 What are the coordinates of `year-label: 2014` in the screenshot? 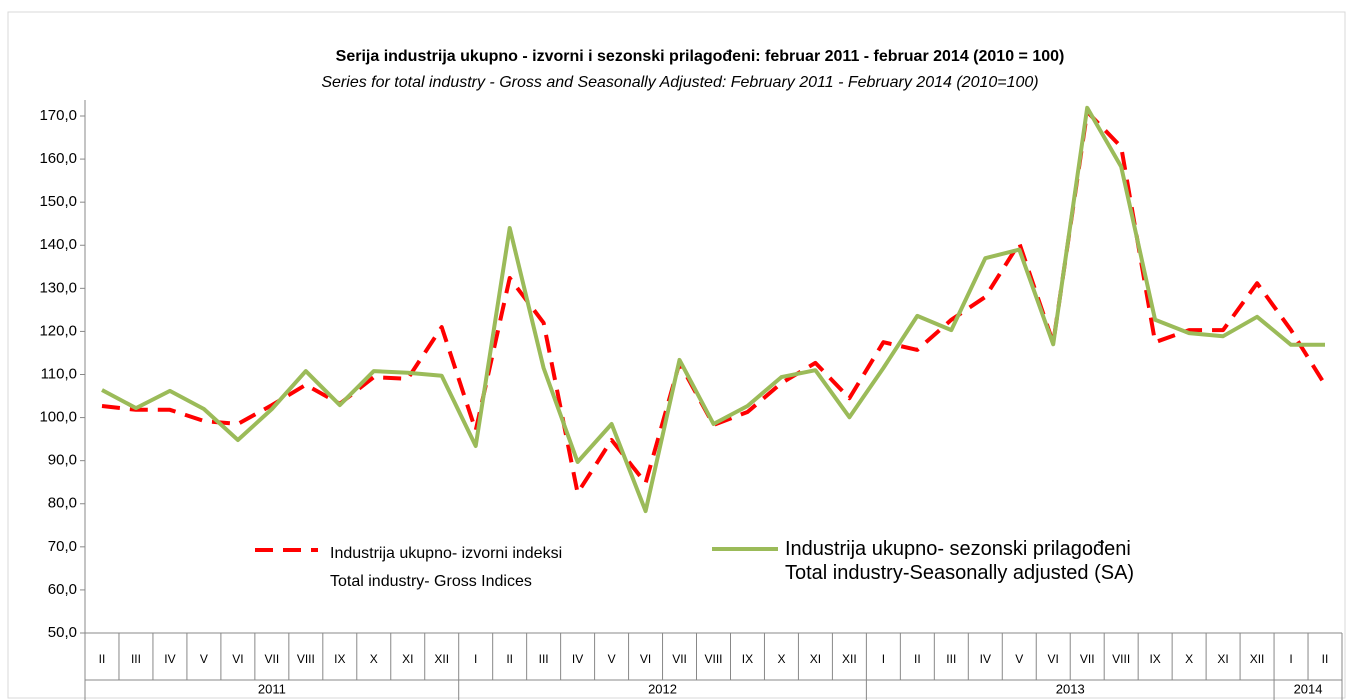 It's located at (1308, 688).